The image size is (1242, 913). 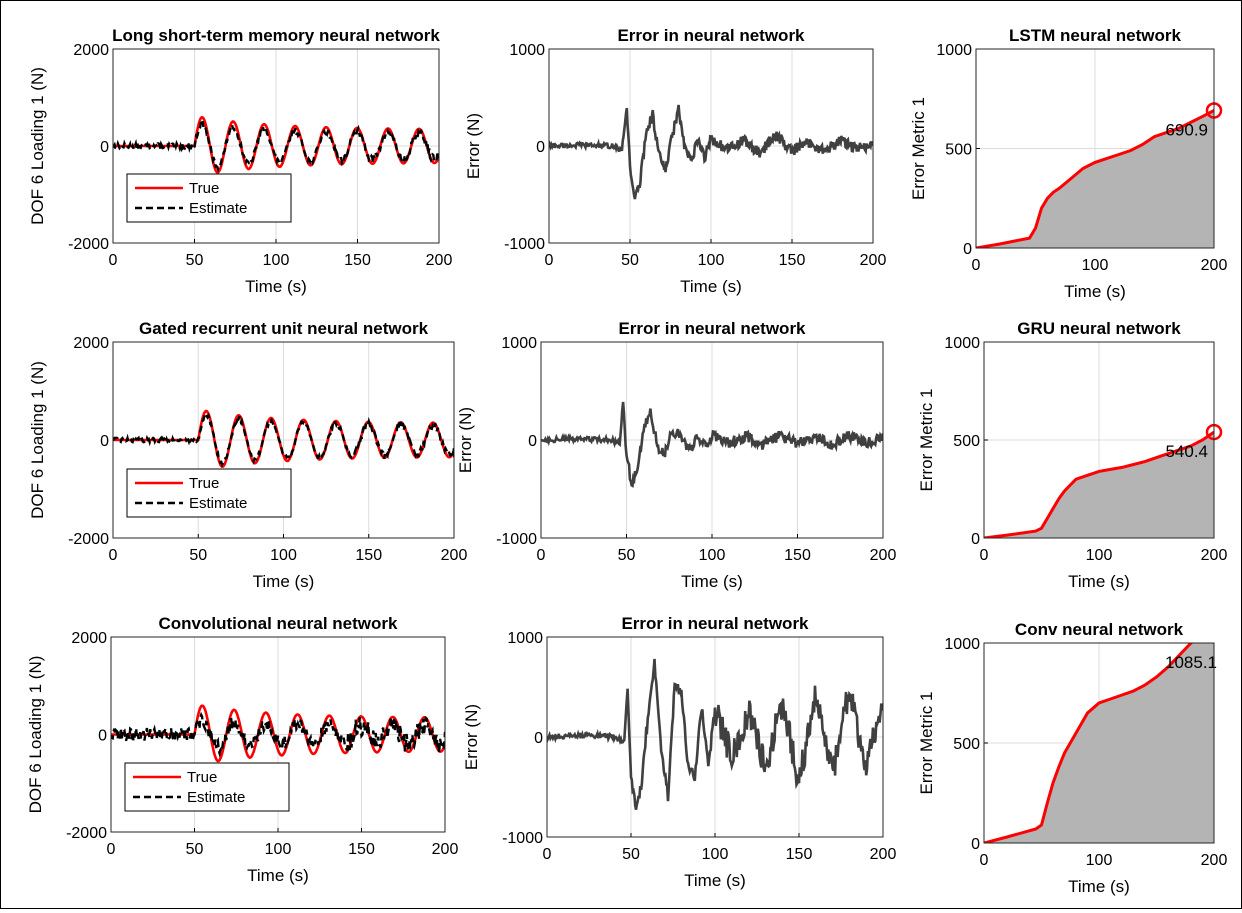 What do you see at coordinates (1186, 451) in the screenshot?
I see `end-value-label: 540.4` at bounding box center [1186, 451].